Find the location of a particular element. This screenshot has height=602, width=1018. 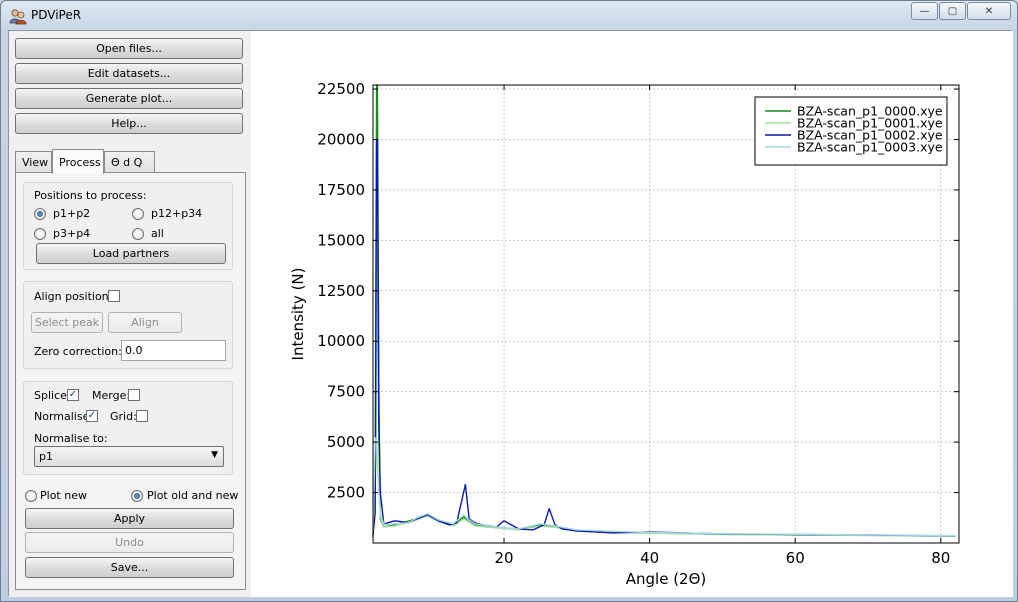

align-positions-label: Align positions: is located at coordinates (76, 296).